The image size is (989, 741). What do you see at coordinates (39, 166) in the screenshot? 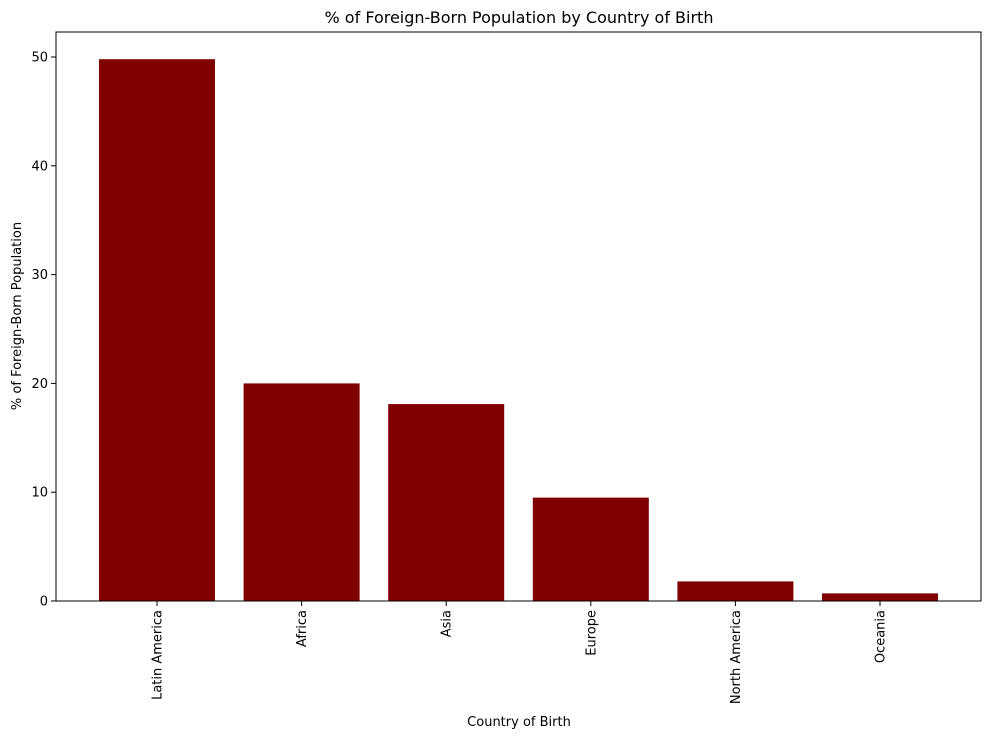
I see `y-tick-label: 40` at bounding box center [39, 166].